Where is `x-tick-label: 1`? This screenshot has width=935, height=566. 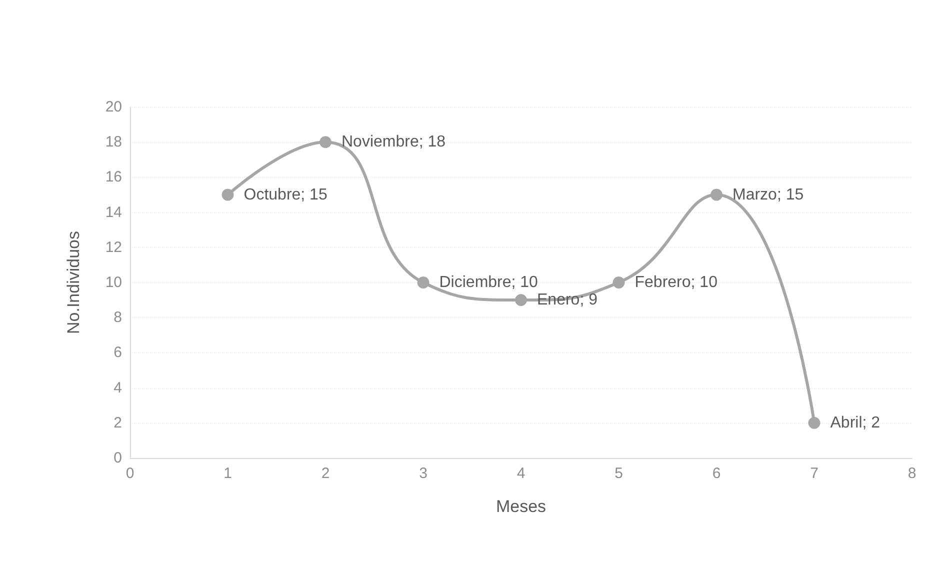 x-tick-label: 1 is located at coordinates (228, 473).